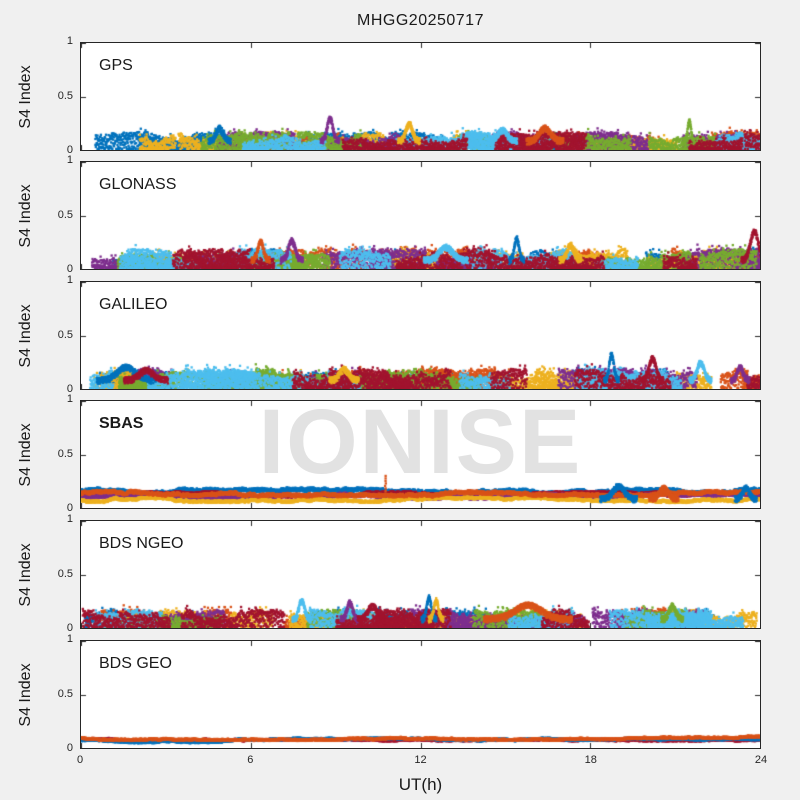  I want to click on panel-label-bds-ngeo: BDS NGEO, so click(141, 543).